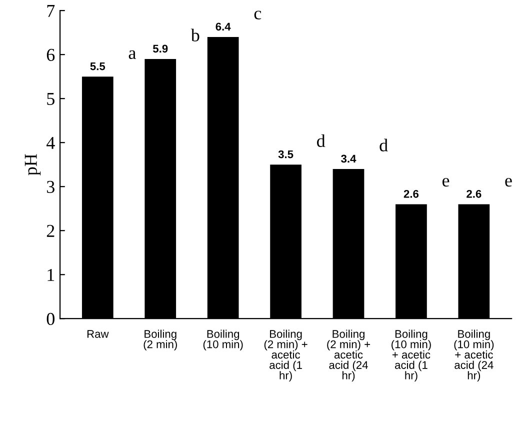  What do you see at coordinates (51, 10) in the screenshot?
I see `y-tick-label: 7` at bounding box center [51, 10].